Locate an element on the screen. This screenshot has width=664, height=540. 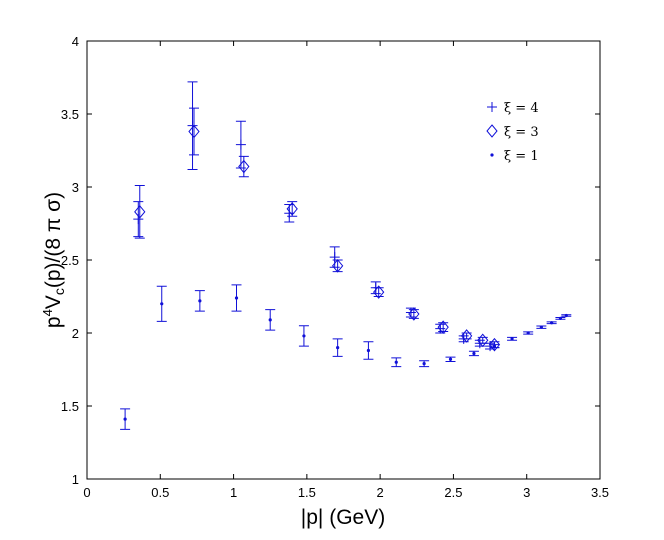
x-tick-label: 0.5 is located at coordinates (160, 492).